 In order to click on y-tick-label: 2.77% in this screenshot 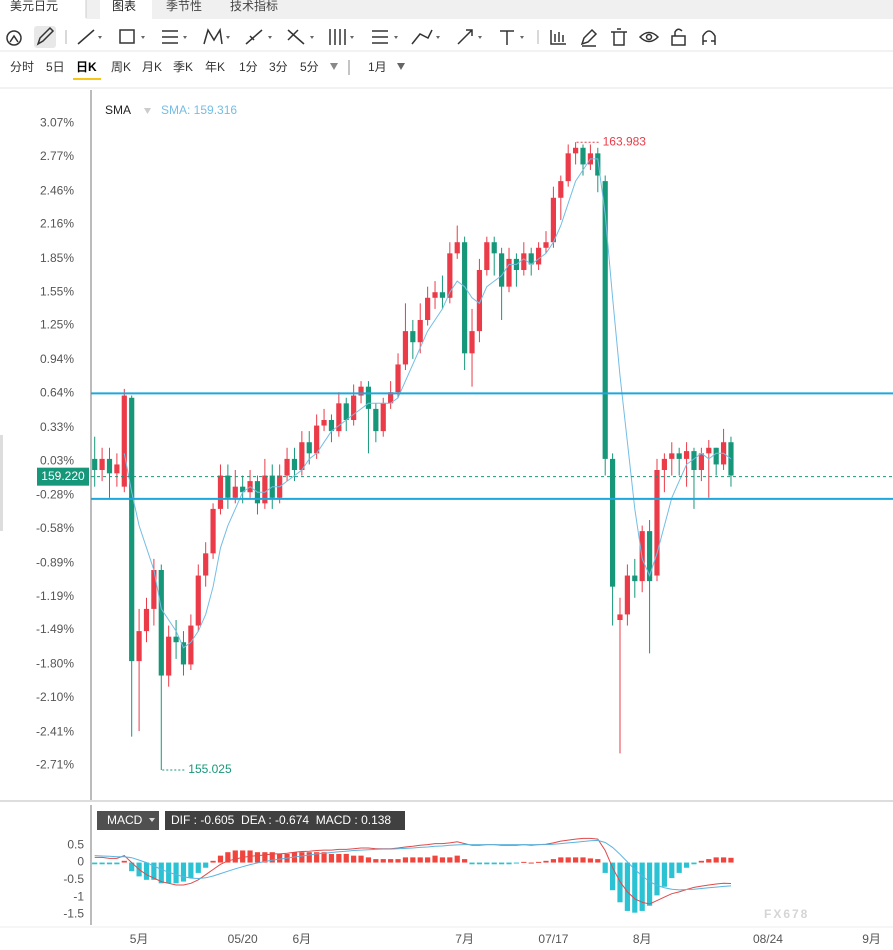, I will do `click(57, 156)`.